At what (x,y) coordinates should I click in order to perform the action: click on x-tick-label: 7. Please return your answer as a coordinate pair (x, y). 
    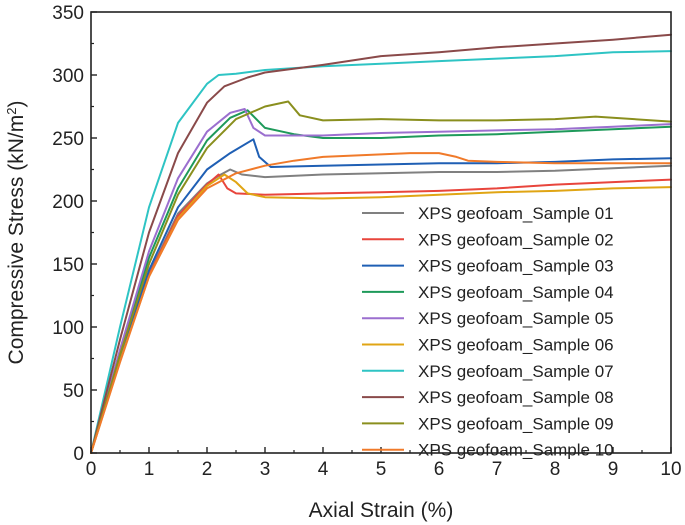
    Looking at the image, I should click on (497, 469).